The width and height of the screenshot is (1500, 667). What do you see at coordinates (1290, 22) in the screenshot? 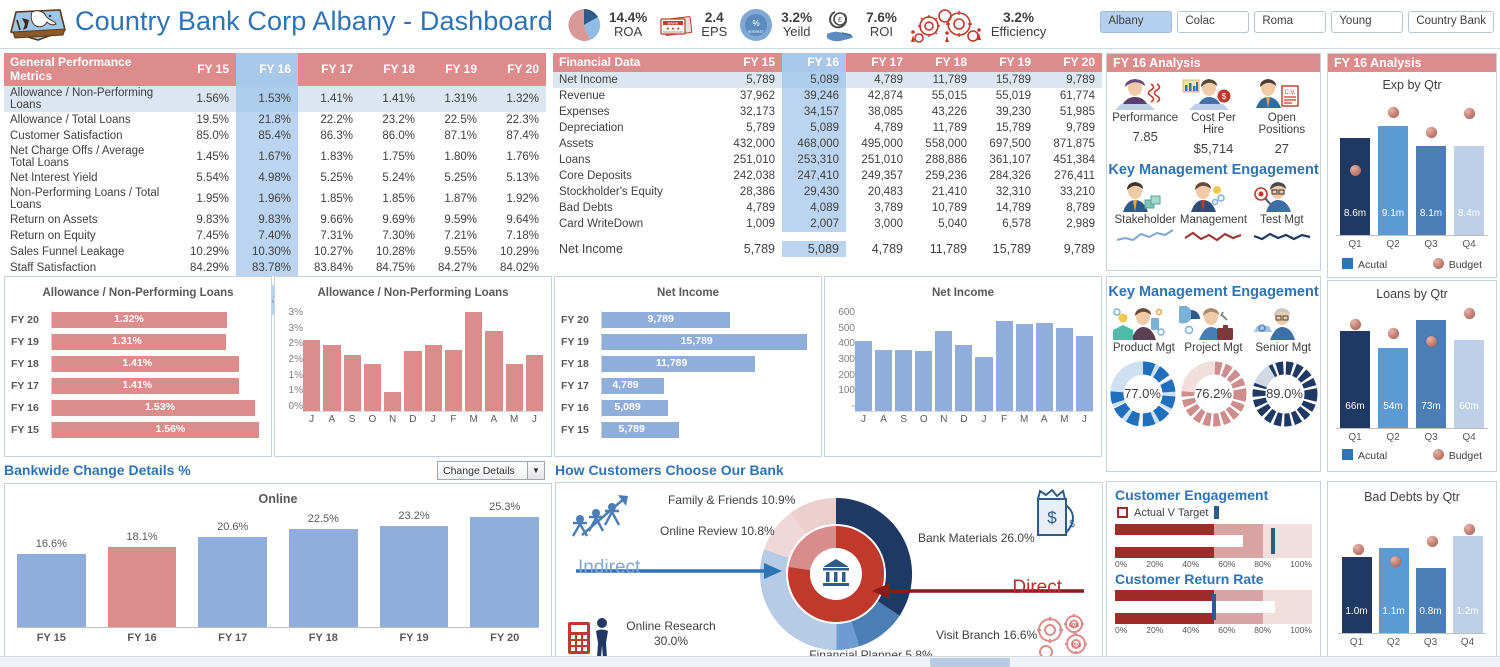
I see `slicer-roma: Roma` at bounding box center [1290, 22].